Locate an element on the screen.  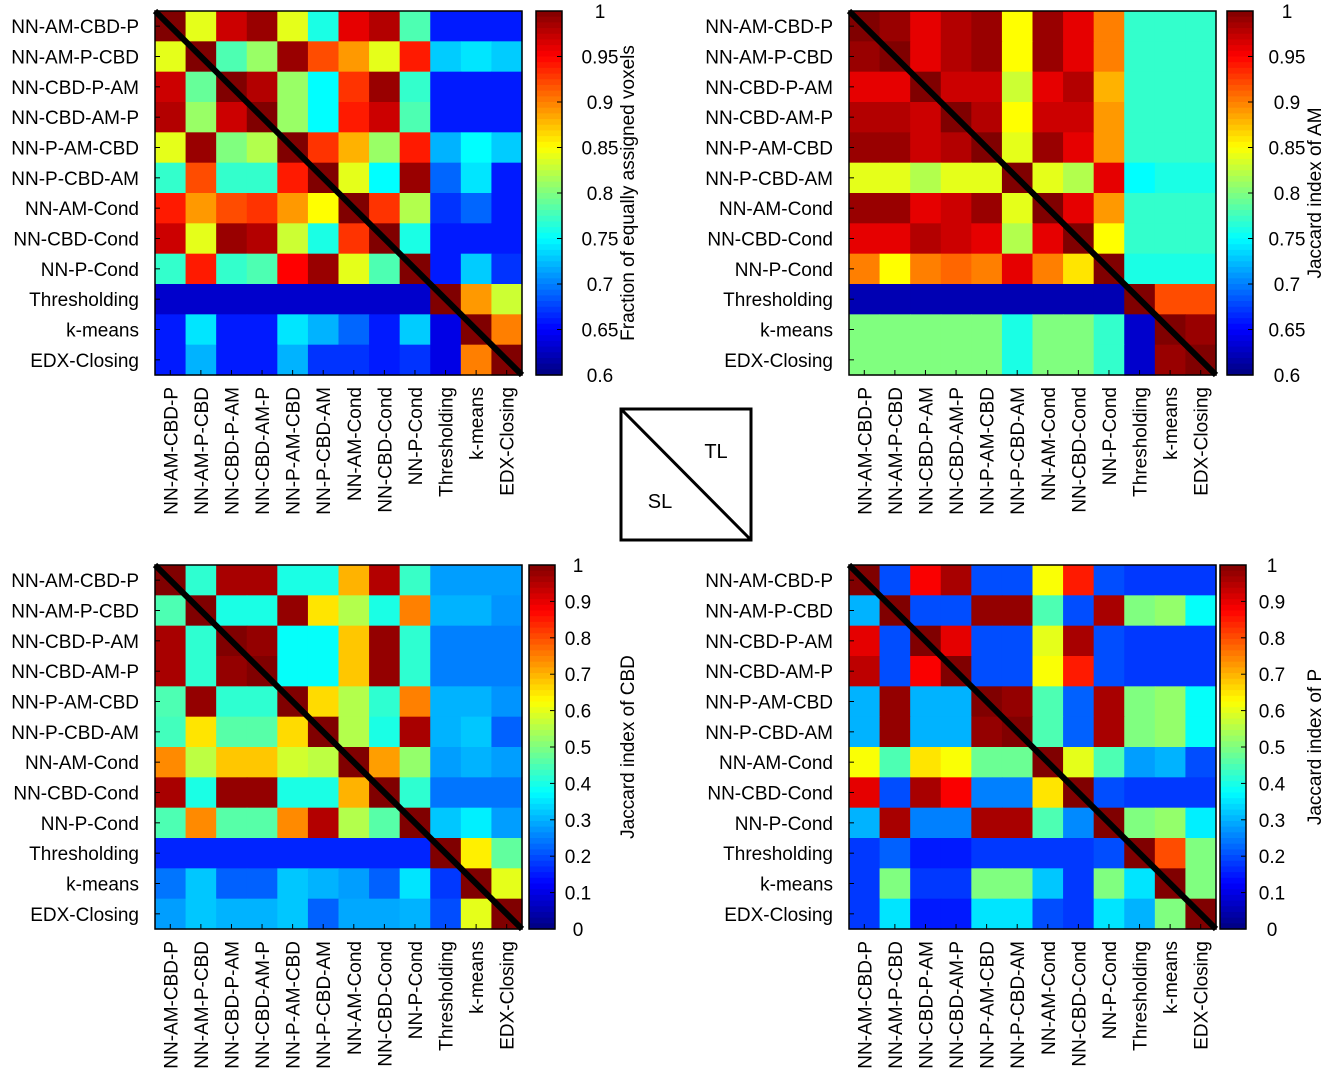
row-tick-label: NN-P-CBD-AM is located at coordinates (769, 179).